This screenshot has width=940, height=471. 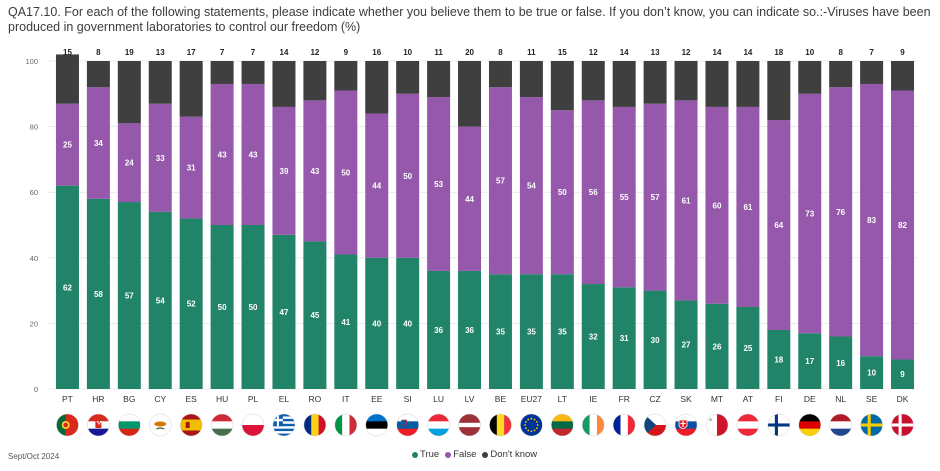 What do you see at coordinates (841, 362) in the screenshot?
I see `bar-segment-true-nl` at bounding box center [841, 362].